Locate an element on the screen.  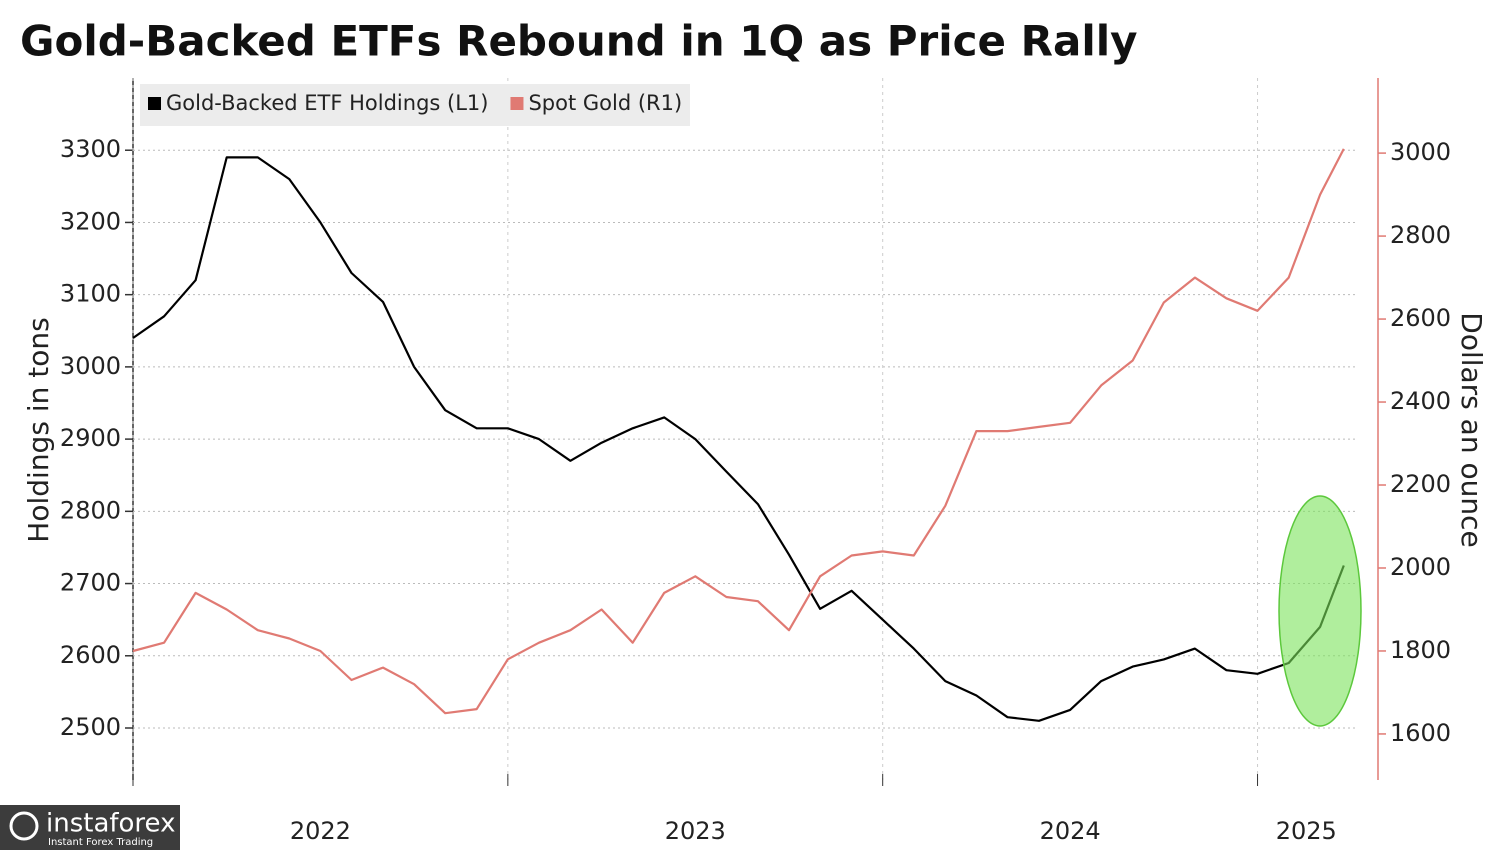
y-tick-label: 3200 is located at coordinates (90, 221).